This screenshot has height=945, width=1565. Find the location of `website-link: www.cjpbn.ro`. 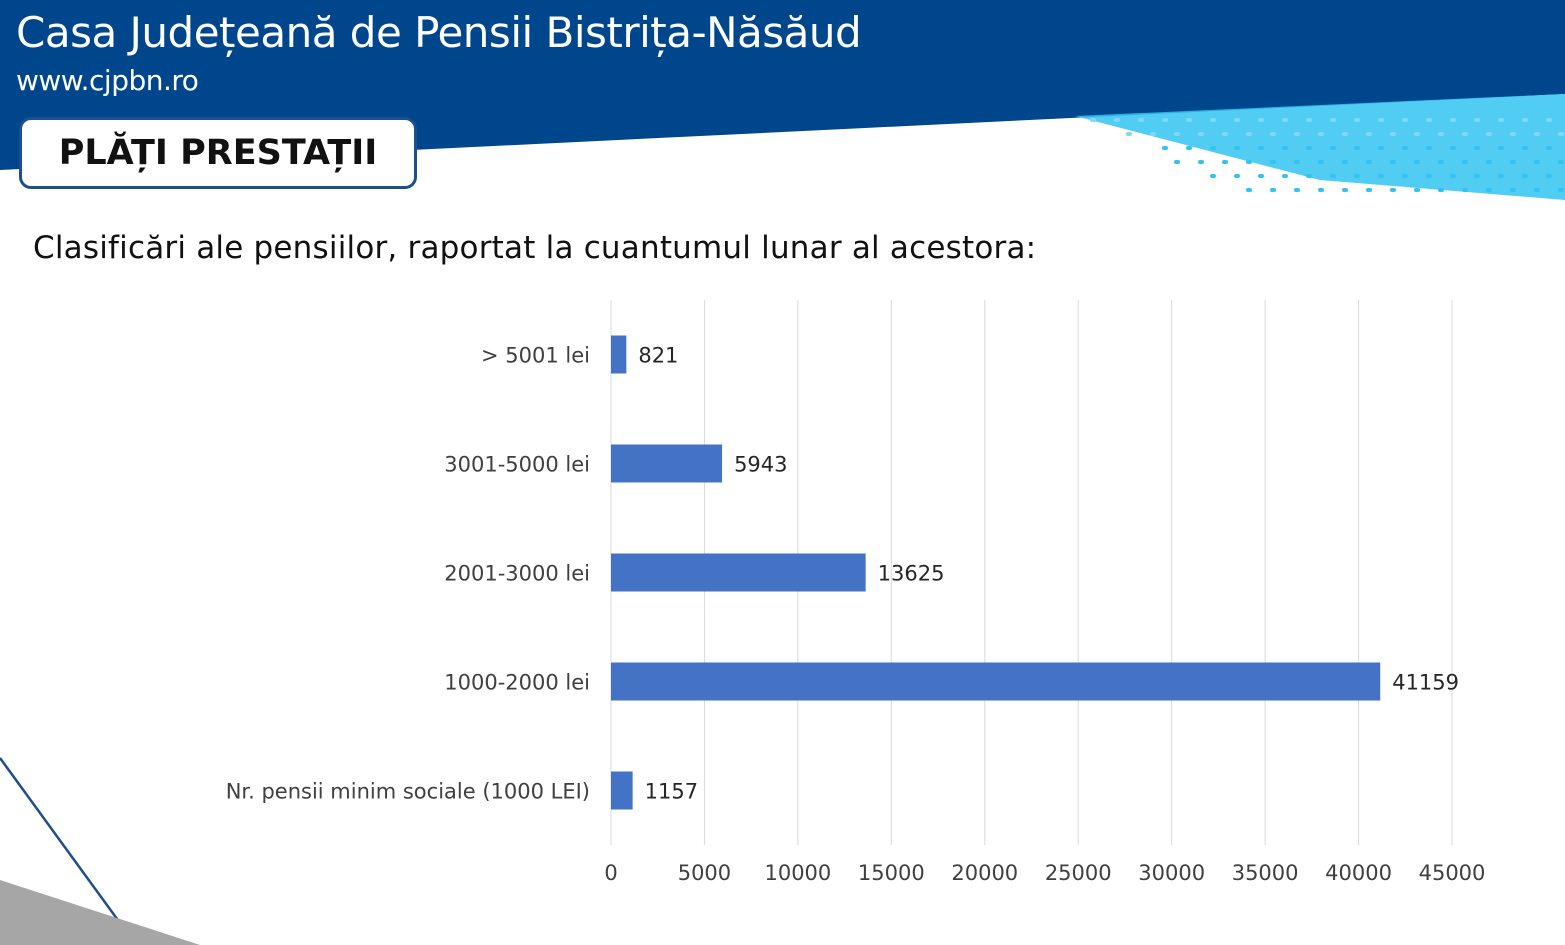

website-link: www.cjpbn.ro is located at coordinates (107, 80).